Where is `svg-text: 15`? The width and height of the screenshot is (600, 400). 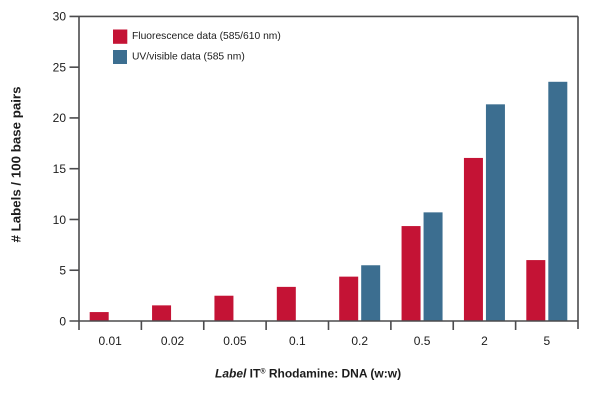
svg-text: 15 is located at coordinates (60, 169).